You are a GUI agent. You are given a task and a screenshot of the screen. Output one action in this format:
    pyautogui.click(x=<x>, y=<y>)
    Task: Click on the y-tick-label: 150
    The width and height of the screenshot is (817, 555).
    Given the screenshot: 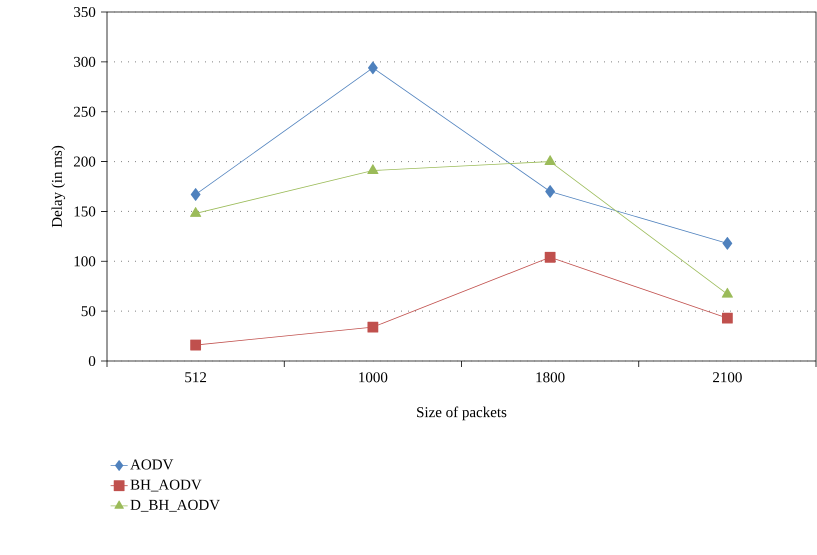 What is the action you would take?
    pyautogui.click(x=85, y=211)
    